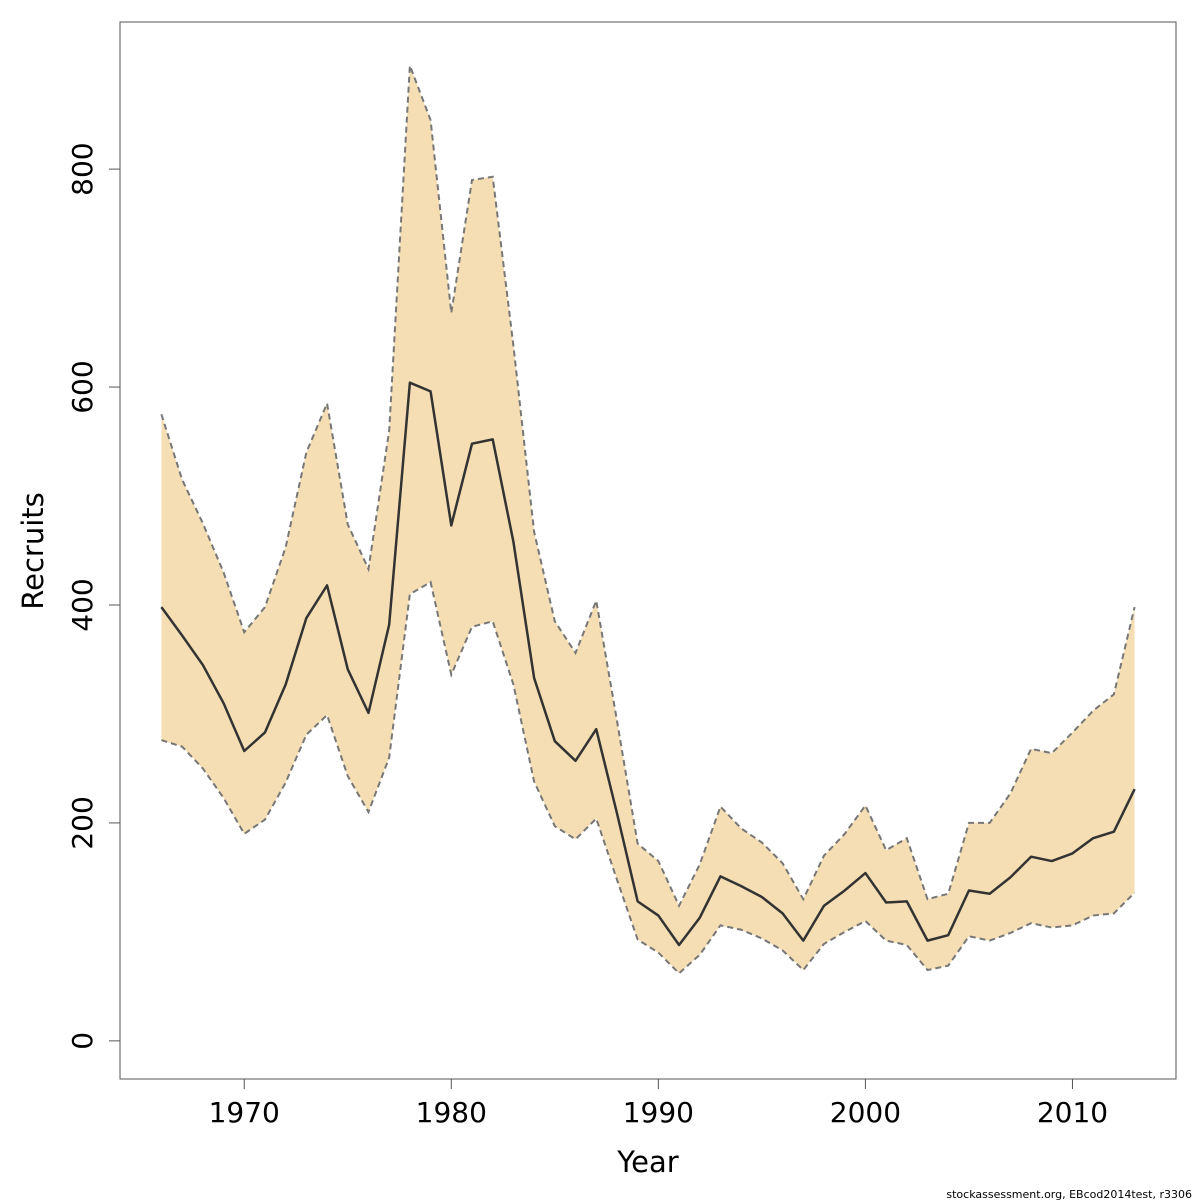 The width and height of the screenshot is (1200, 1200). Describe the element at coordinates (82, 1041) in the screenshot. I see `y-tick-label: 0` at that location.